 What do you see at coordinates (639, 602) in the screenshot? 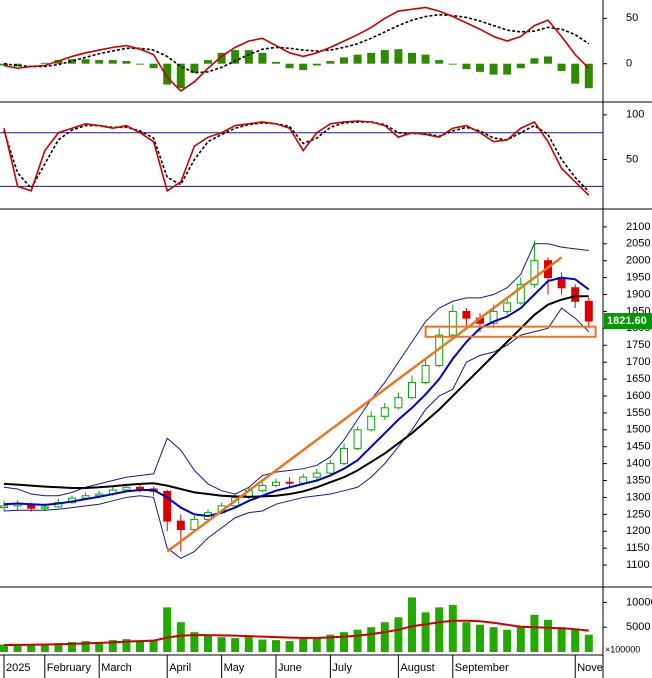
I see `y-tick-label: 10000` at bounding box center [639, 602].